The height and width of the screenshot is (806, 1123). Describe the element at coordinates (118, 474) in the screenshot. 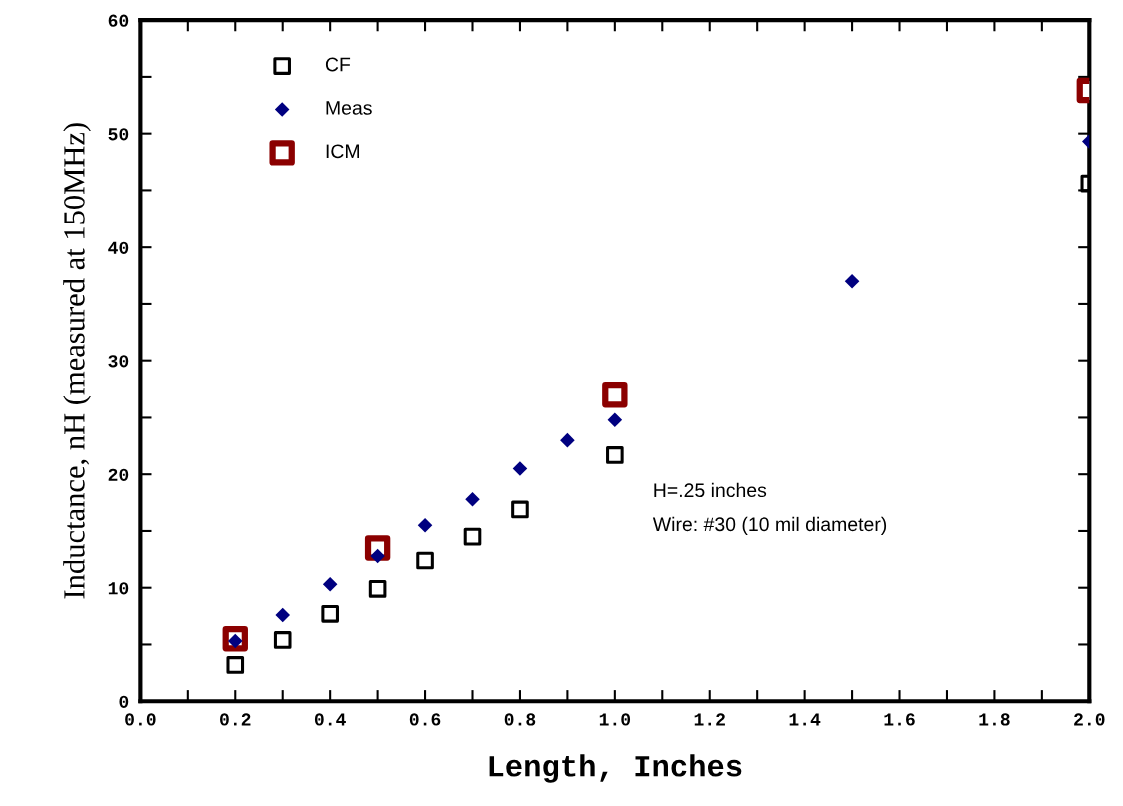

I see `y-tick-label: 20` at that location.